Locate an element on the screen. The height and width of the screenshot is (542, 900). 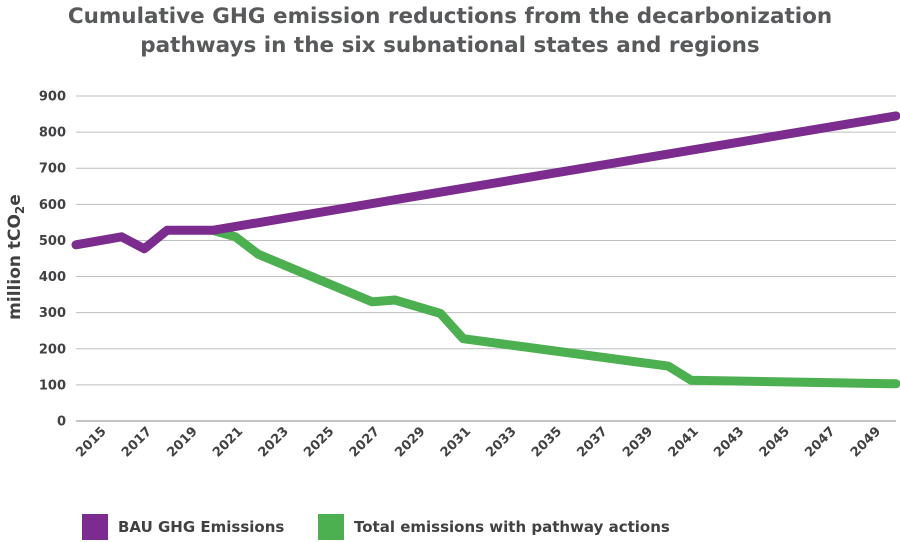
y-tick-label: 500 is located at coordinates (52, 241).